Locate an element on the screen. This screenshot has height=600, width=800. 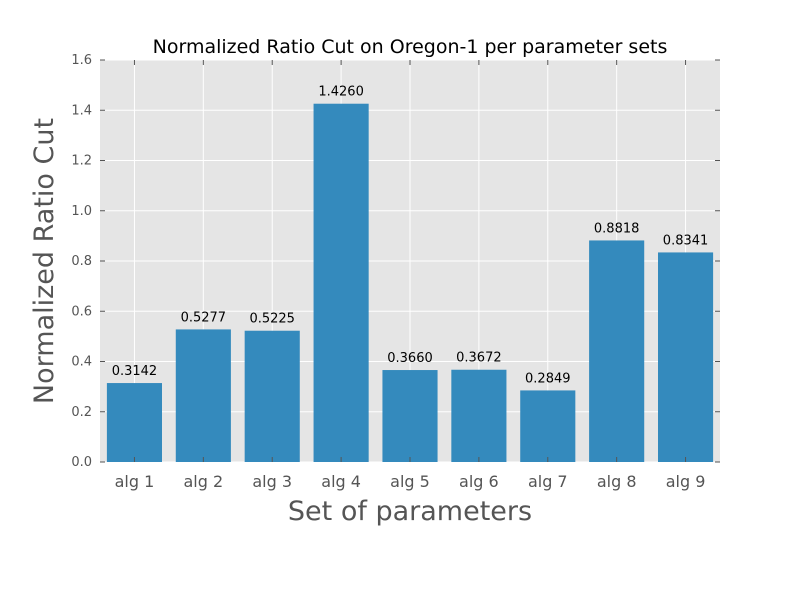
x-tick-label: alg 2 is located at coordinates (203, 481).